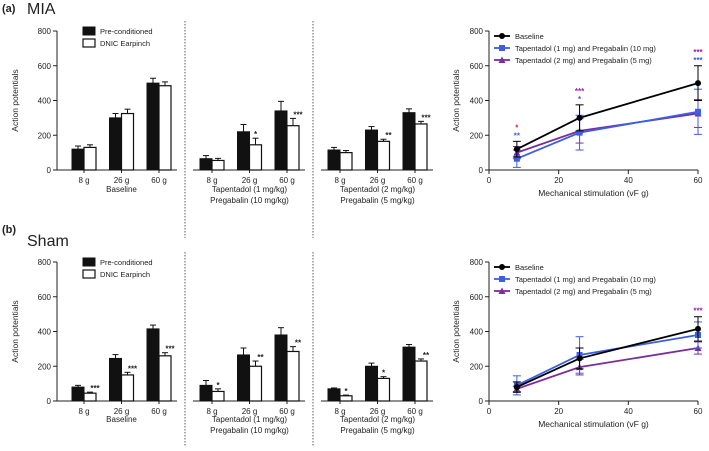 This screenshot has height=451, width=709. I want to click on x-tick-label: 0, so click(489, 411).